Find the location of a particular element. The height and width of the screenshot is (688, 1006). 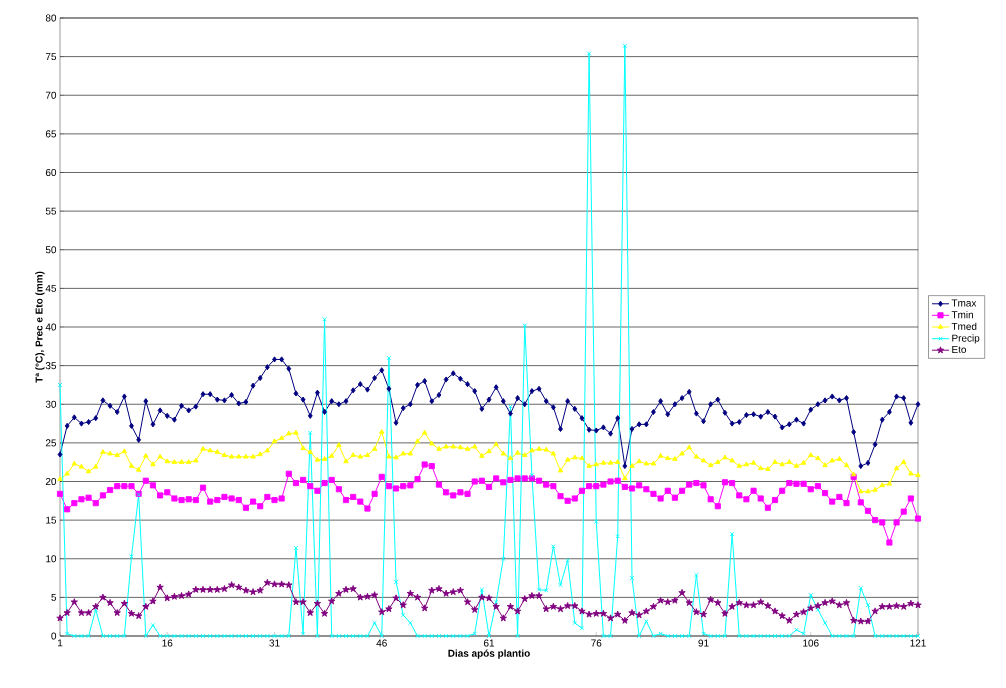

y-tick-label: 50 is located at coordinates (51, 250).